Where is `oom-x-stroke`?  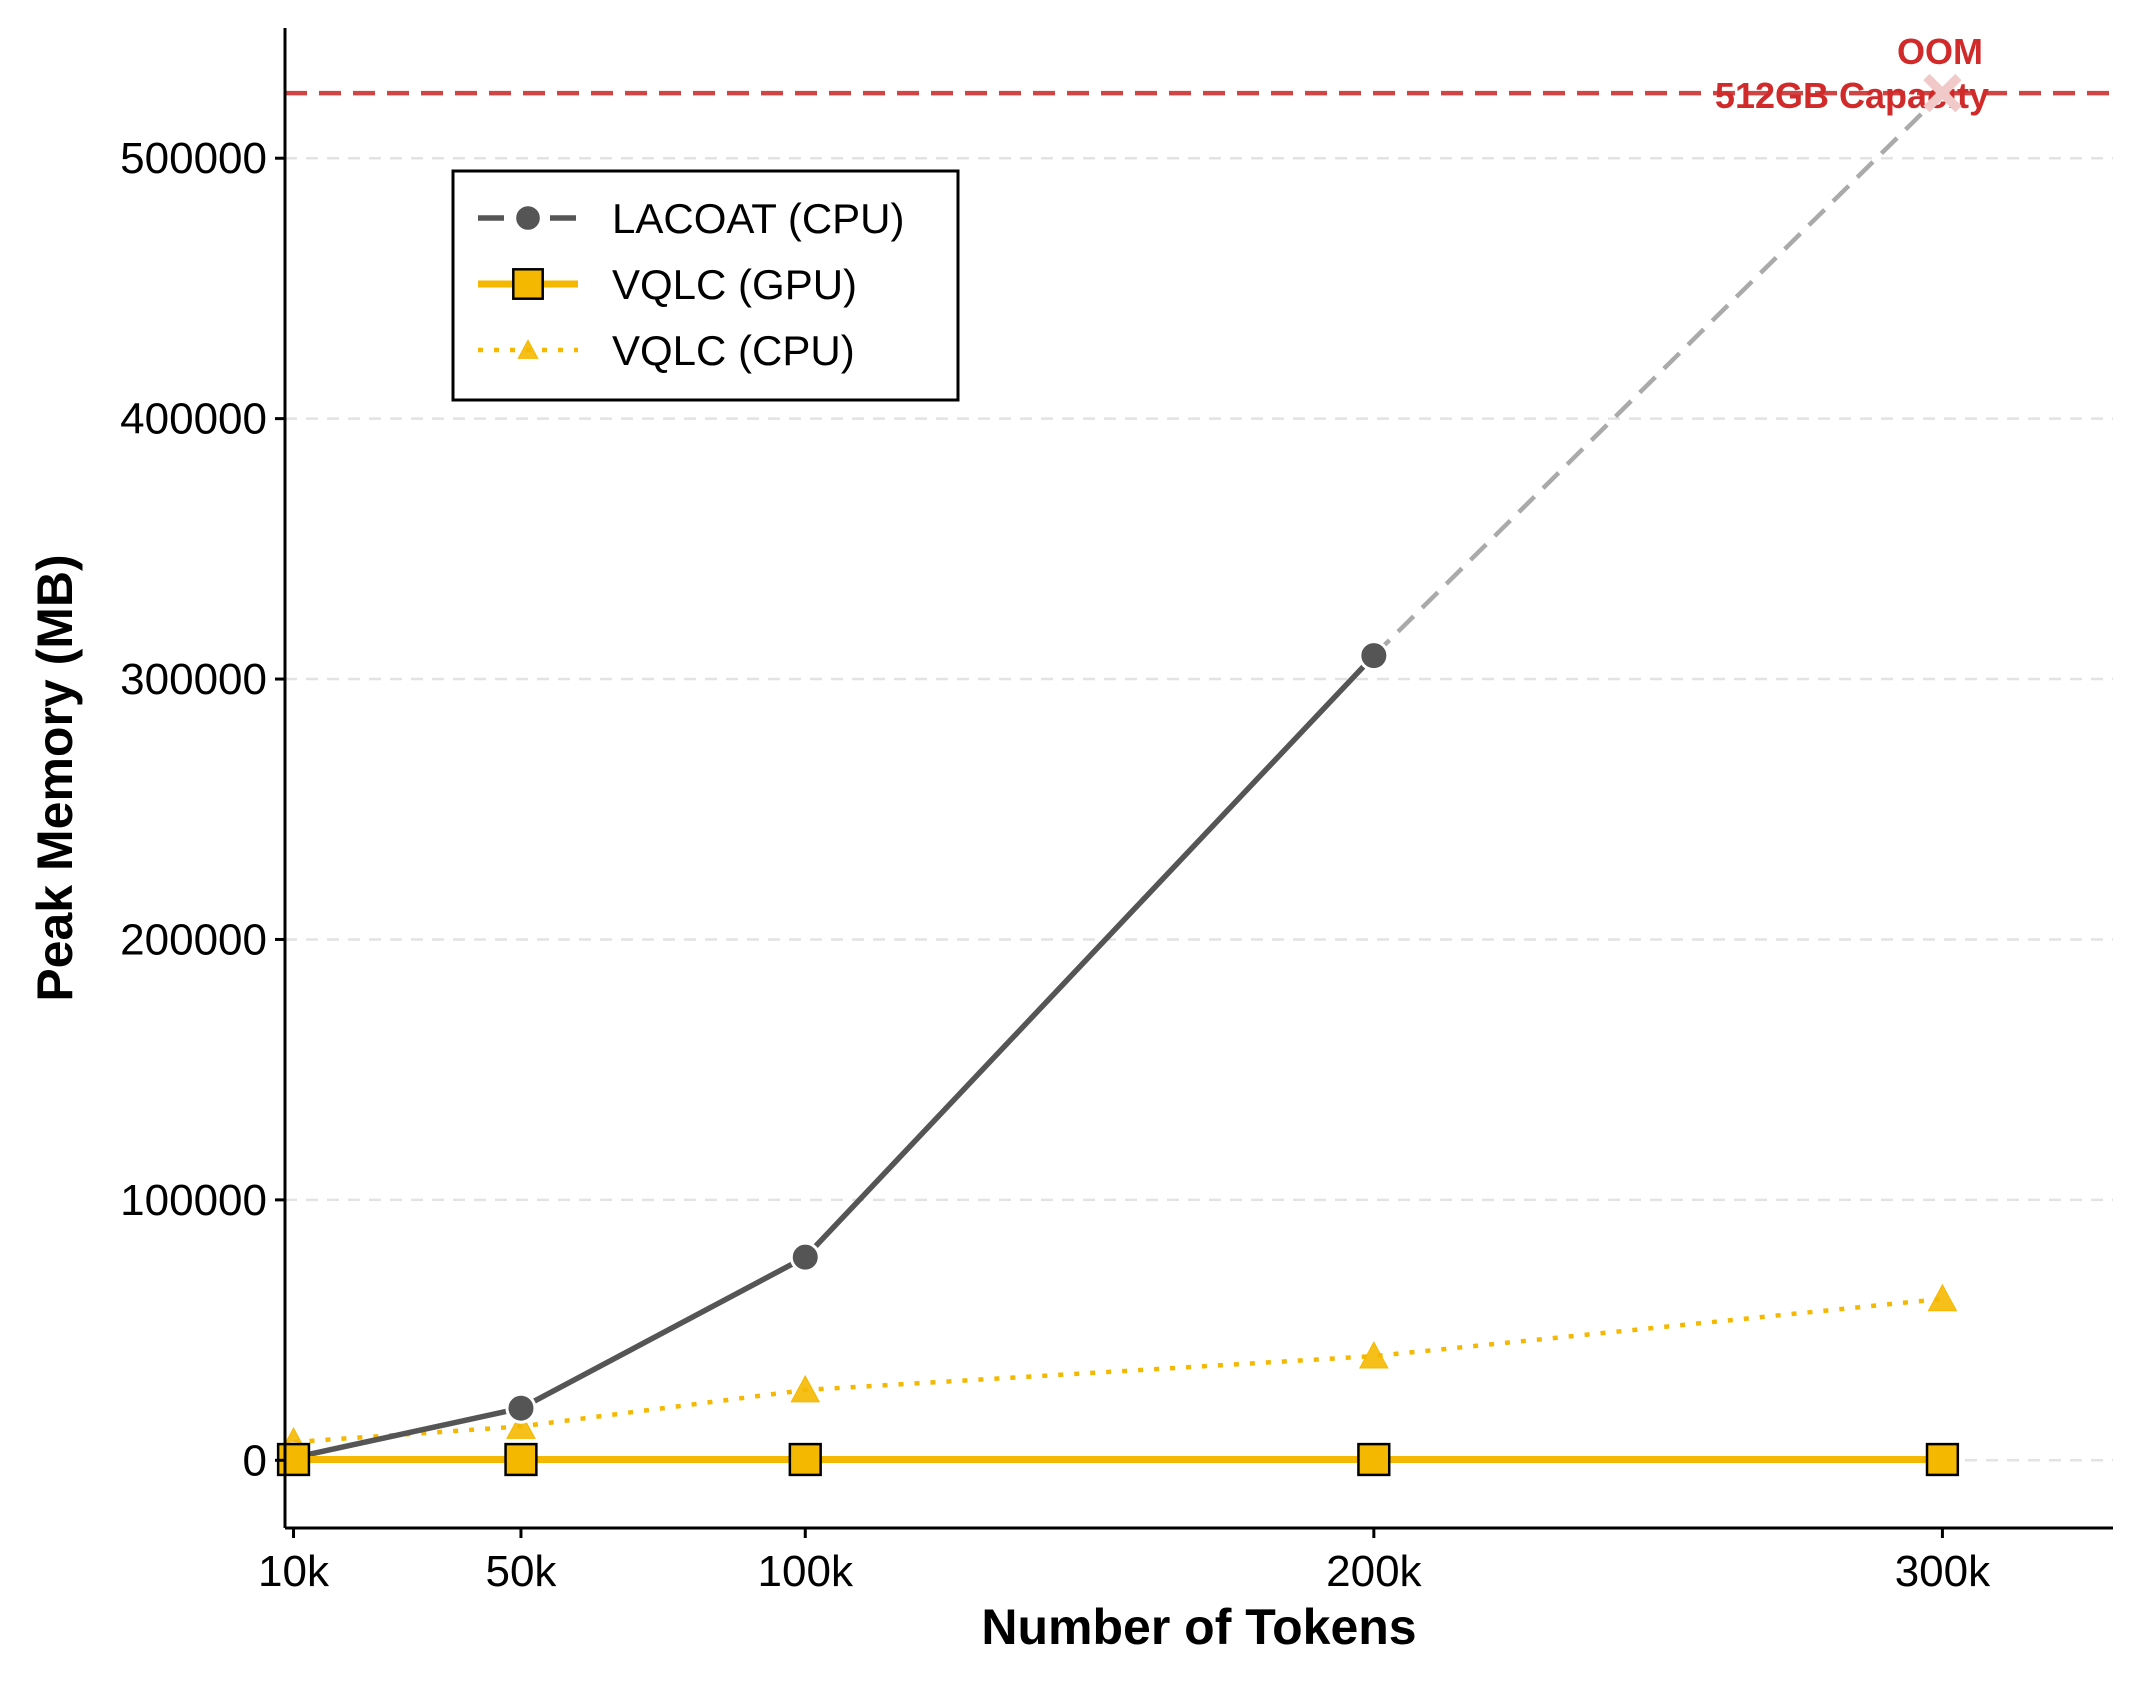 oom-x-stroke is located at coordinates (1942, 93).